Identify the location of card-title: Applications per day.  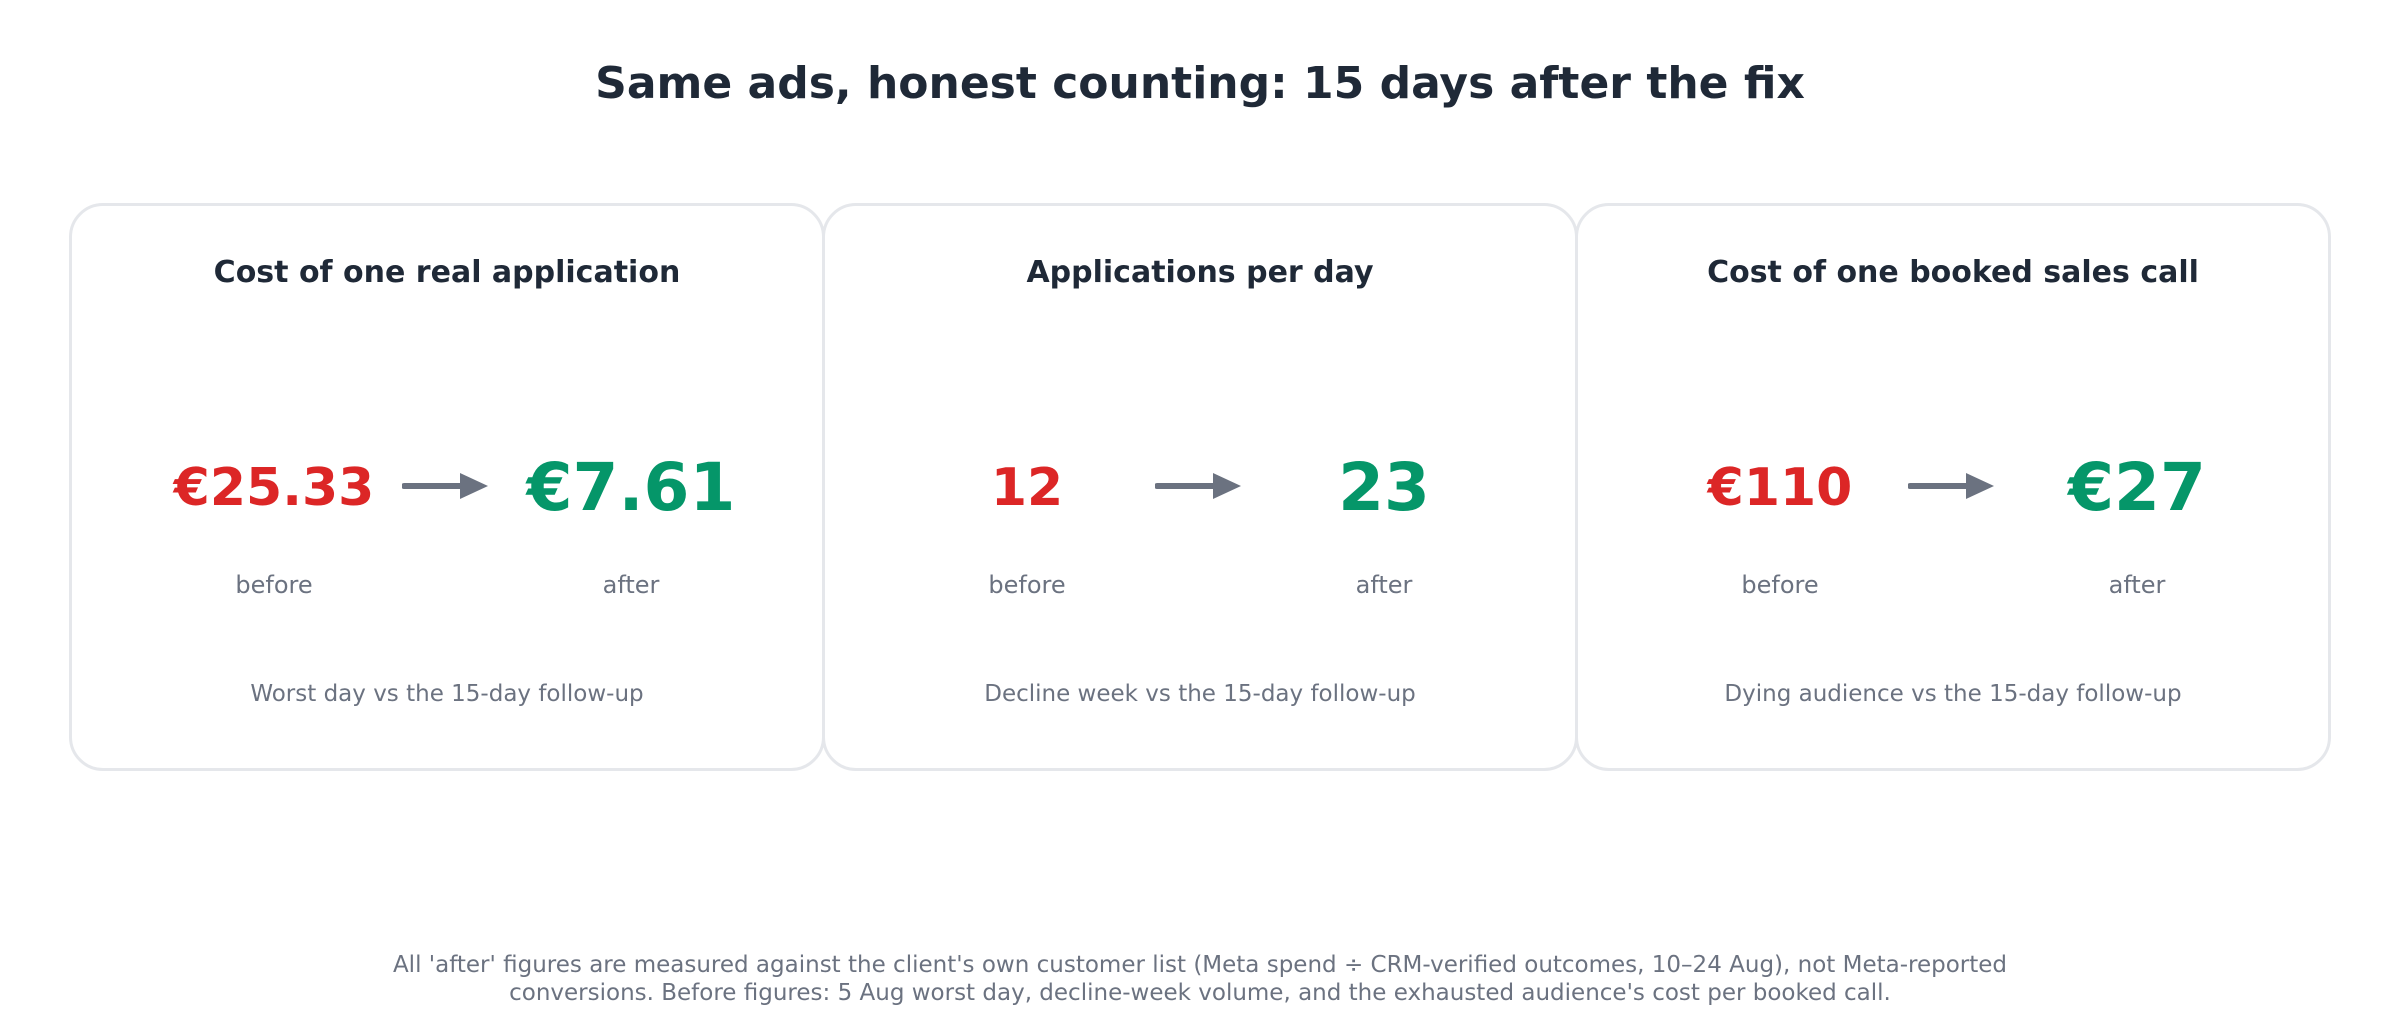
(1200, 272).